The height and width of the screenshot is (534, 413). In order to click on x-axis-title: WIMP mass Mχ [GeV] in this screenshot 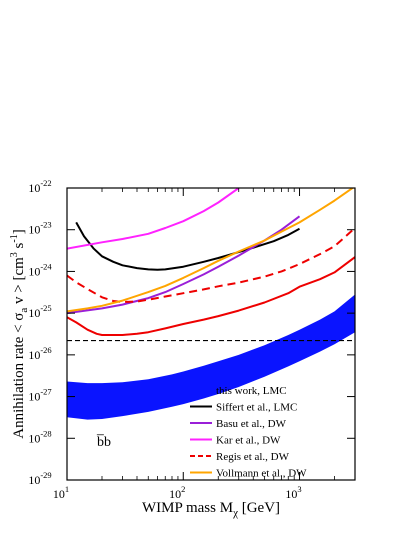, I will do `click(211, 509)`.